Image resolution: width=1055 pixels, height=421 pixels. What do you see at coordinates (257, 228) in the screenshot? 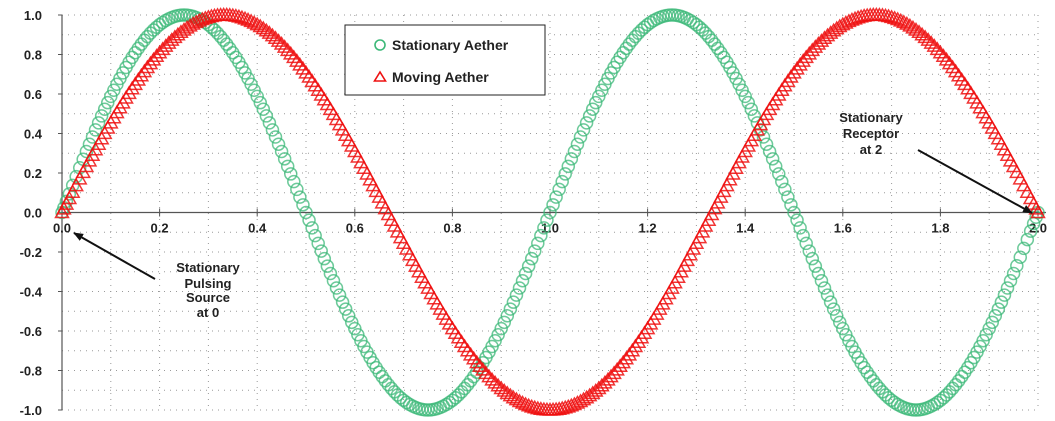
I see `x-tick-label: 0.4` at bounding box center [257, 228].